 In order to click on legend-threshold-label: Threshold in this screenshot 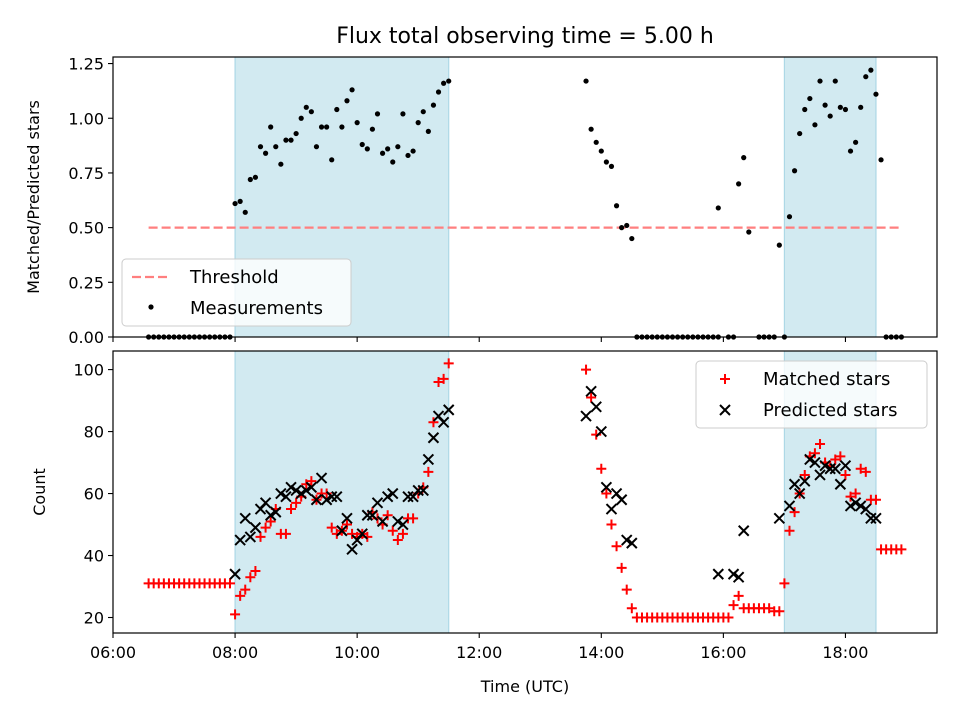, I will do `click(234, 277)`.